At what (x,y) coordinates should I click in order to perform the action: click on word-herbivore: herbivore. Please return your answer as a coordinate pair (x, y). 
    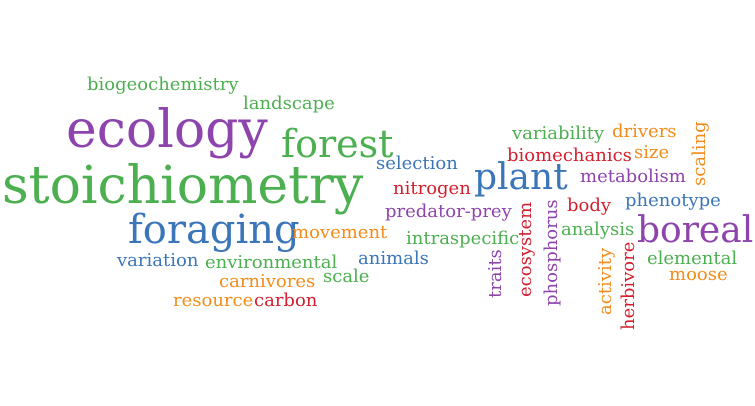
    Looking at the image, I should click on (628, 285).